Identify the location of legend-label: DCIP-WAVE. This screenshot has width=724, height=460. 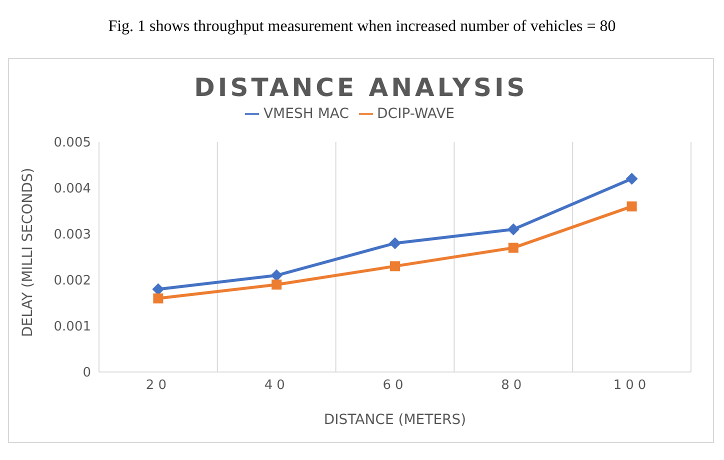
(416, 114).